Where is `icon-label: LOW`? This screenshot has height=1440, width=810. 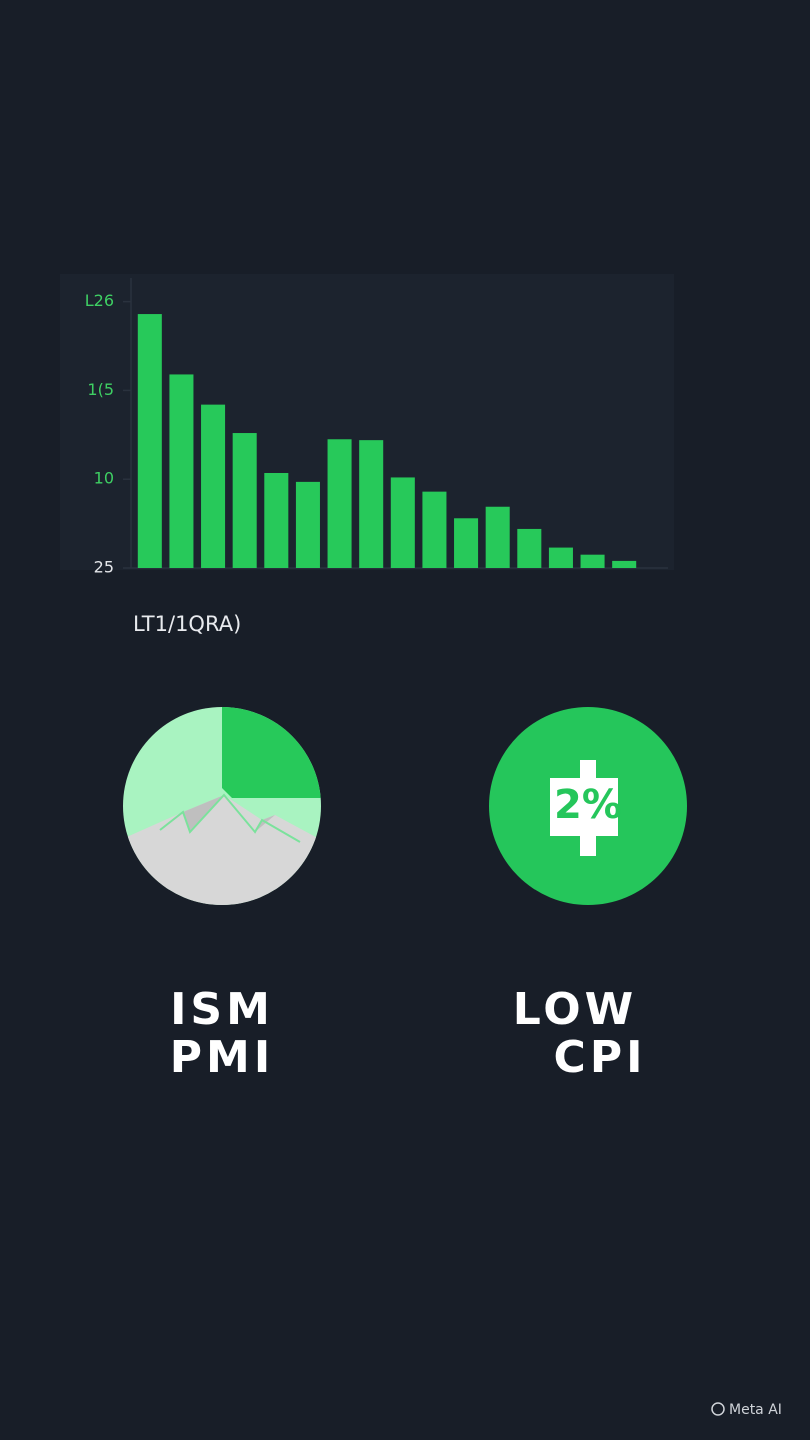
icon-label: LOW is located at coordinates (575, 1009).